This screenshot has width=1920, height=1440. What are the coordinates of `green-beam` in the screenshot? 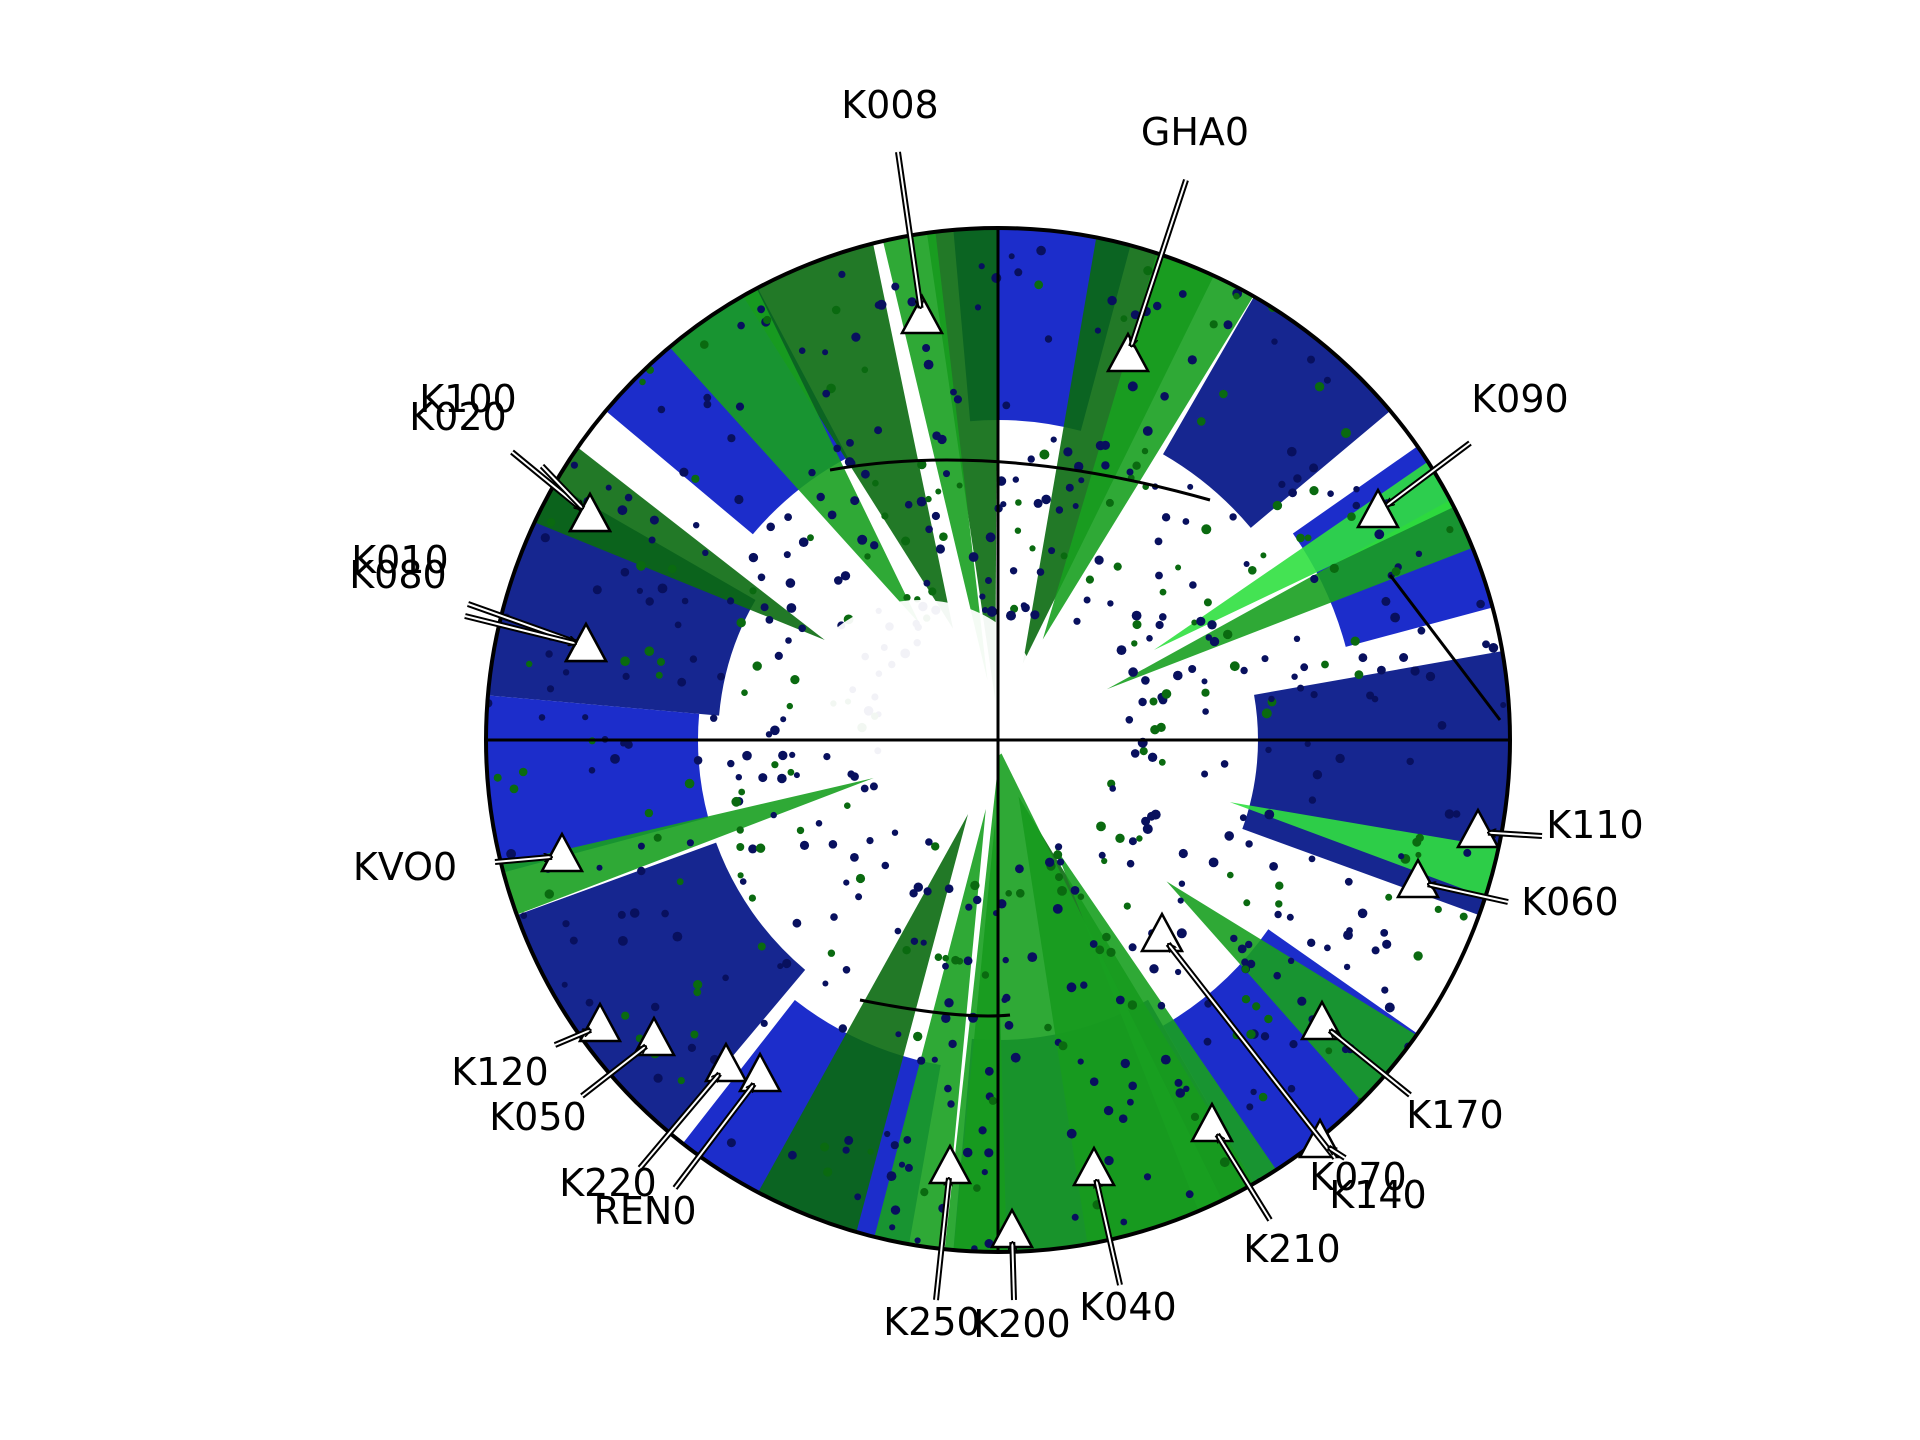 It's located at (1302, 588).